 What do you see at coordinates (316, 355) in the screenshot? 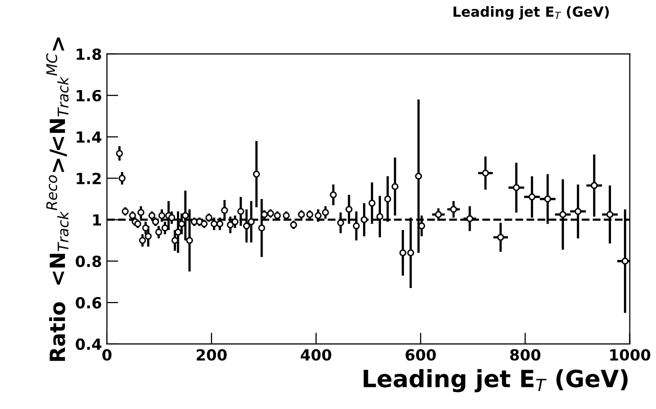
I see `x-tick-label: 400` at bounding box center [316, 355].